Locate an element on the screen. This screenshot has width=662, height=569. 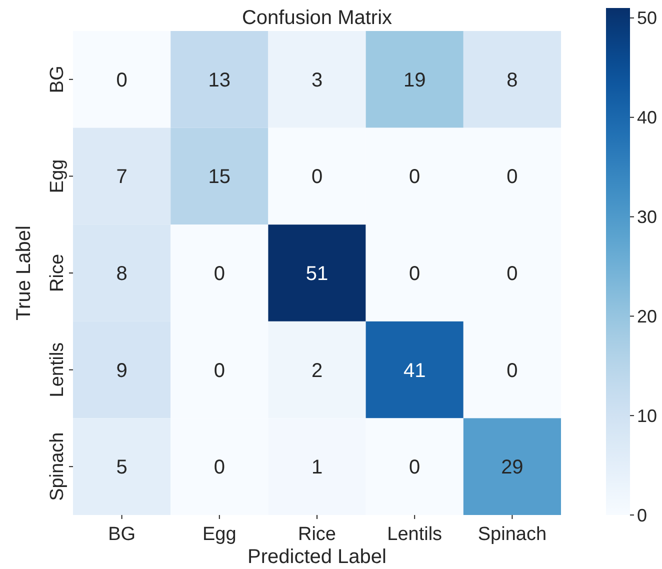
data-label: 9 is located at coordinates (122, 371).